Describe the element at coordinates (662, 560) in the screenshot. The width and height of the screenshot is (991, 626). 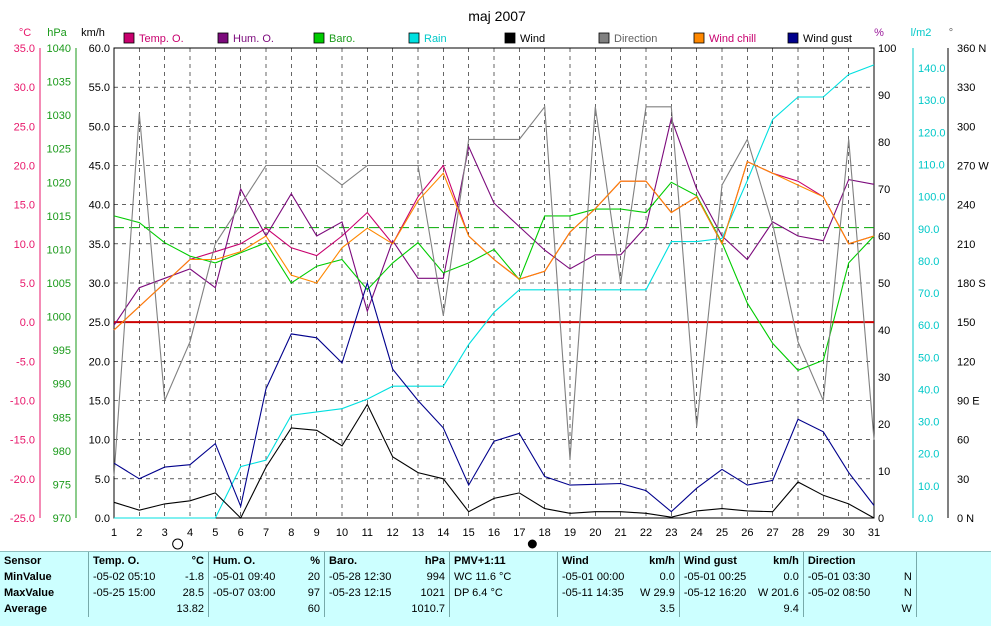
I see `summary-header-wind-unit: km/h` at that location.